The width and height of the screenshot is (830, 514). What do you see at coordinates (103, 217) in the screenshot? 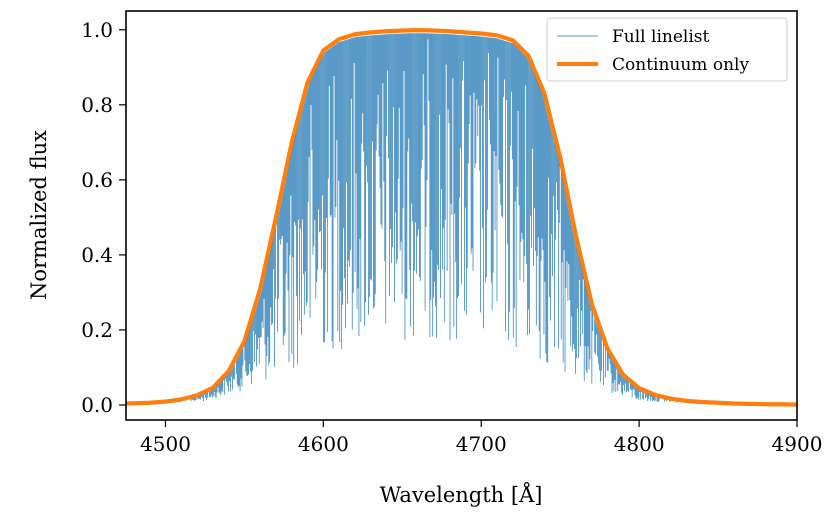
I see `y-axis: 0.0 0.2 0.4 0.6 0.8 1.0` at bounding box center [103, 217].